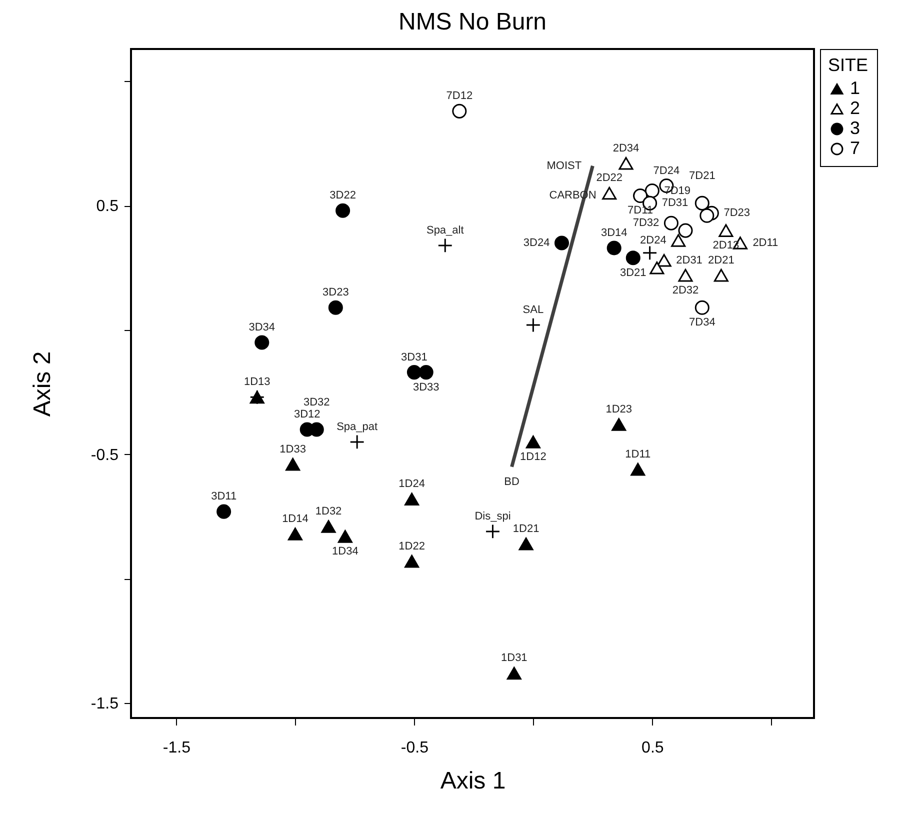  I want to click on annotation: 7D34, so click(702, 322).